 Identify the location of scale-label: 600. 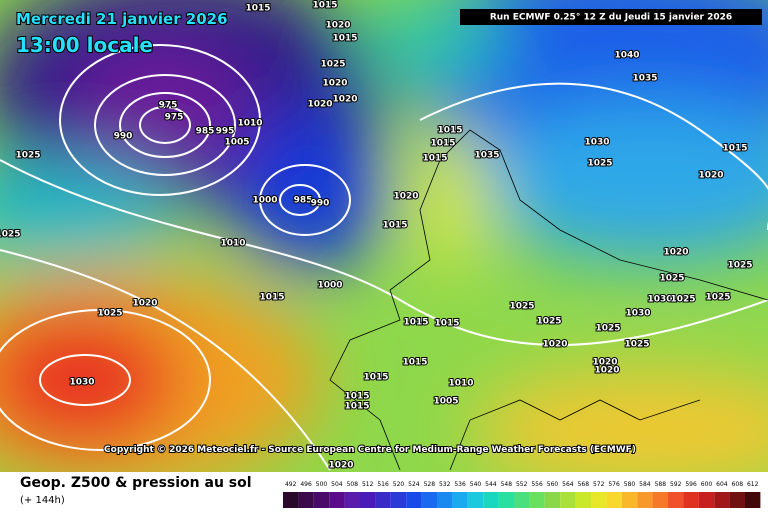
(707, 484).